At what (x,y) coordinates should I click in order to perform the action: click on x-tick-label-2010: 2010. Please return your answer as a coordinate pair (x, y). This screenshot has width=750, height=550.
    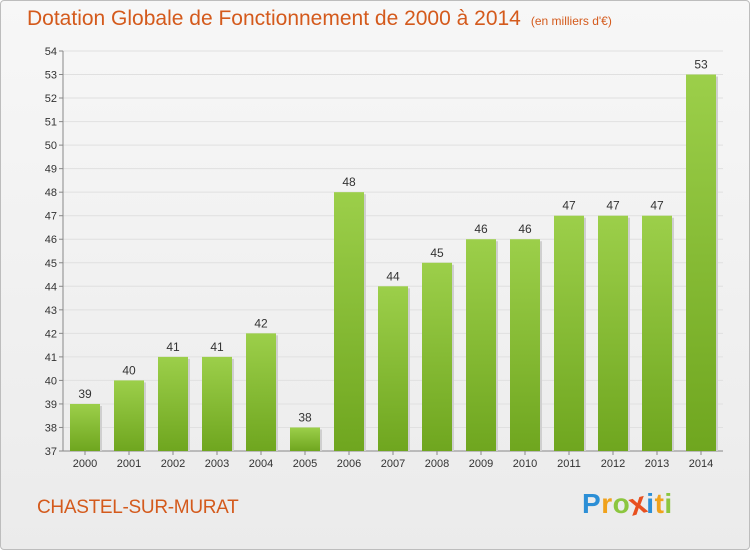
    Looking at the image, I should click on (525, 464).